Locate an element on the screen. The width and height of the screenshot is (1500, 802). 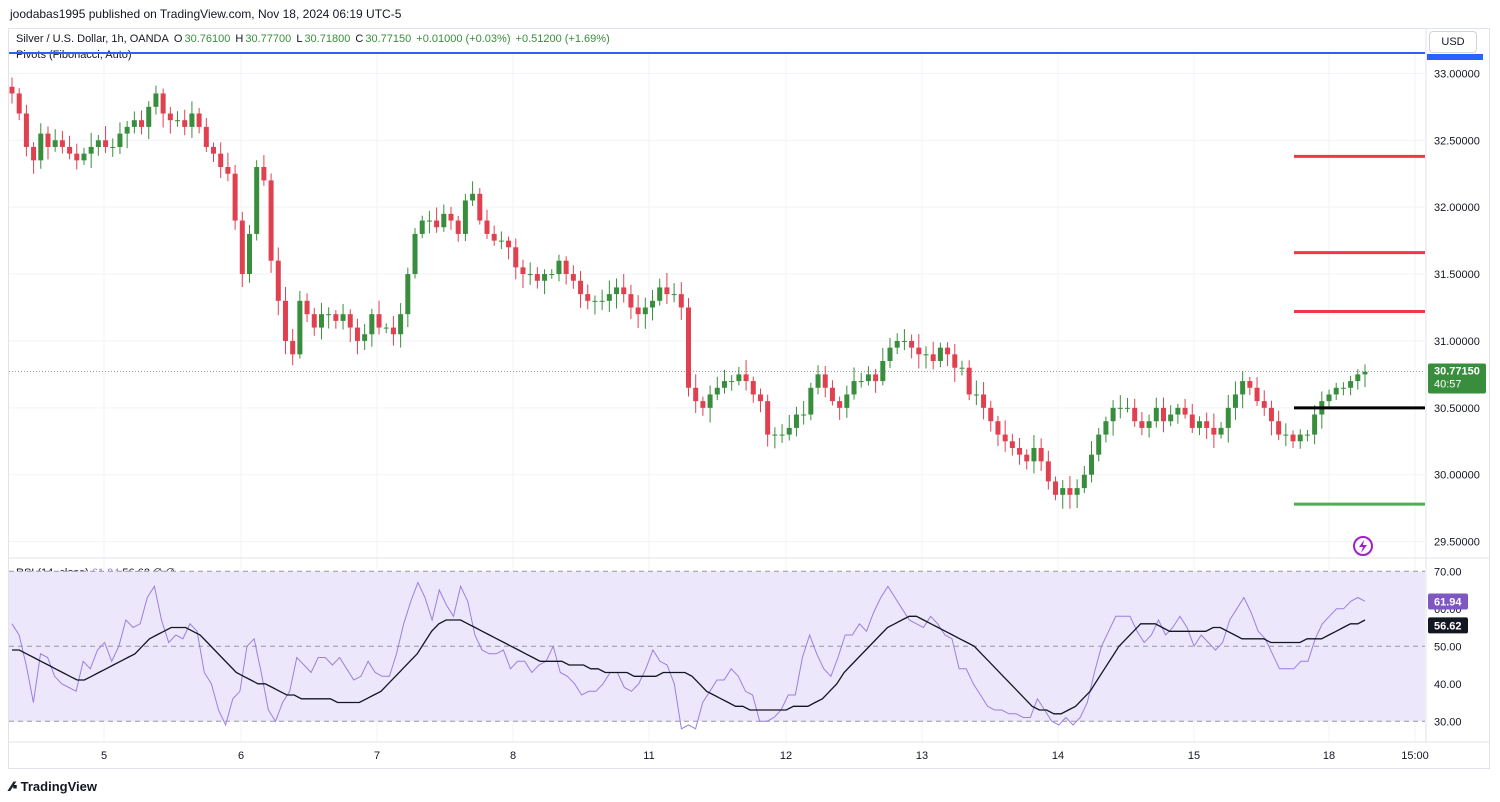
high-label: H is located at coordinates (239, 39).